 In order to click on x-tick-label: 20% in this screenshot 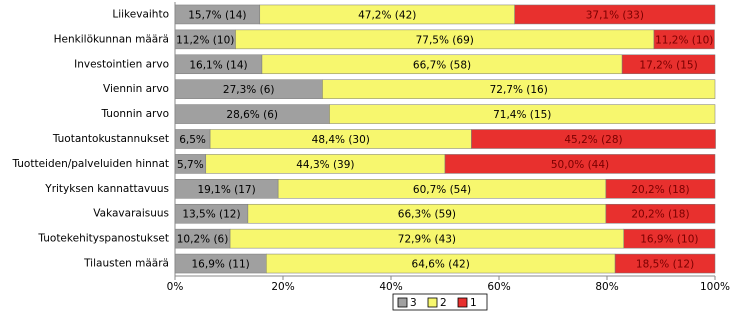, I will do `click(282, 287)`.